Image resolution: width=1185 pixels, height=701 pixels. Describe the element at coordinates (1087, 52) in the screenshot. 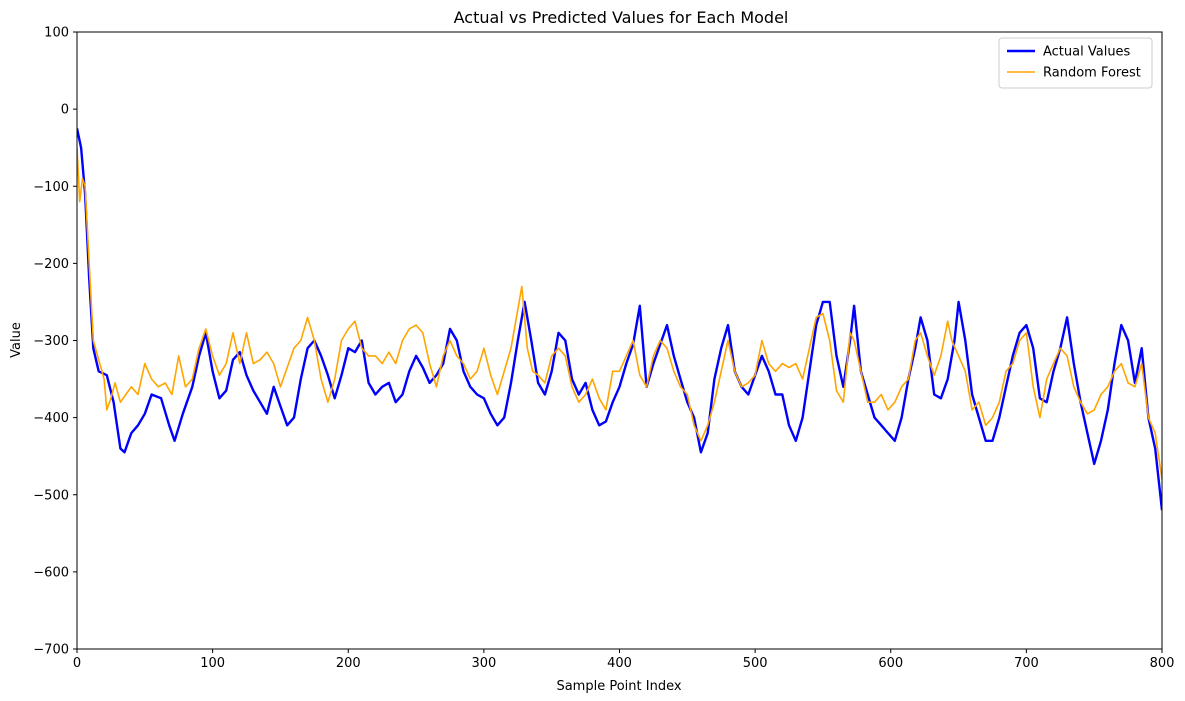

I see `legend-label: Actual Values` at that location.